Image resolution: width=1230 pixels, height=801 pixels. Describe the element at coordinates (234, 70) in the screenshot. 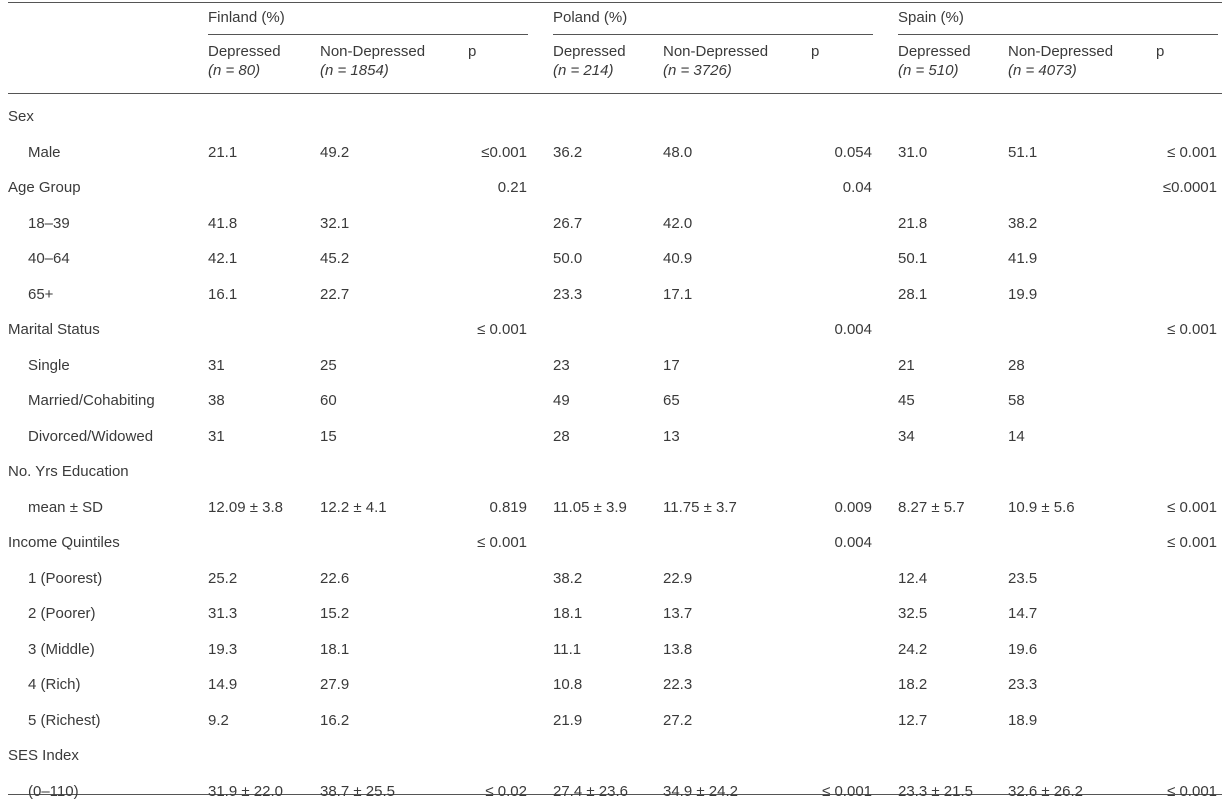

I see `subheader-depressed-n: (n = 80)` at that location.